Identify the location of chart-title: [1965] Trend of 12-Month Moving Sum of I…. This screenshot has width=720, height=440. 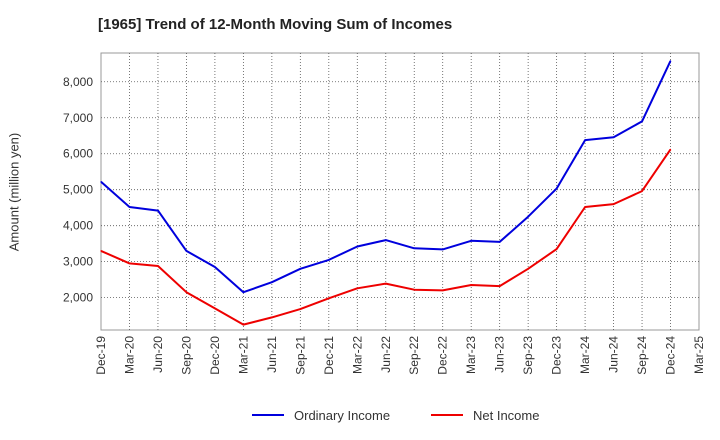
(275, 24).